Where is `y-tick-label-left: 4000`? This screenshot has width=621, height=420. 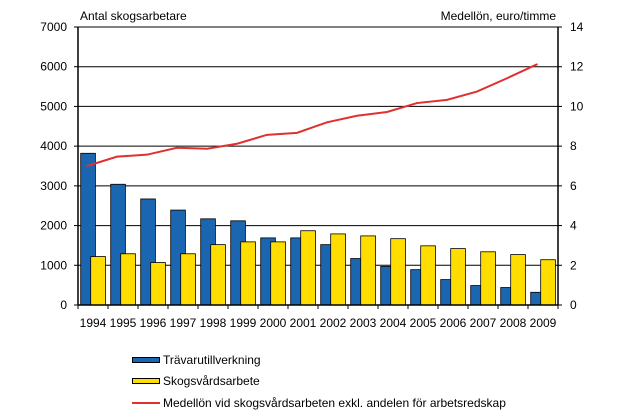
y-tick-label-left: 4000 is located at coordinates (53, 146).